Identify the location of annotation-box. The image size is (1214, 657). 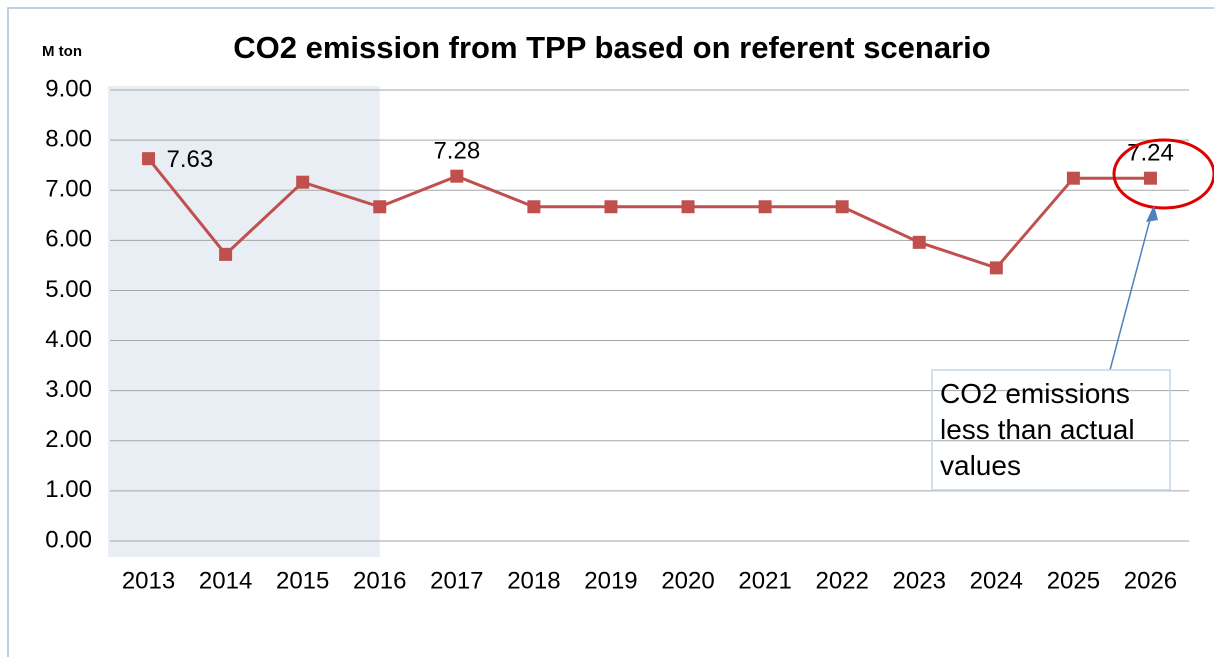
(1051, 430).